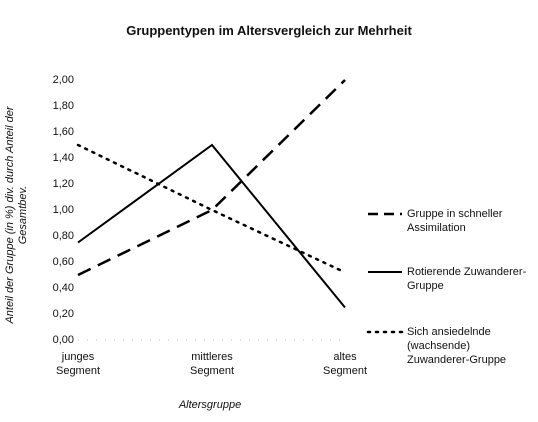 The image size is (538, 422). I want to click on legend-label: Rotierende Zuwanderer-Gruppe, so click(467, 279).